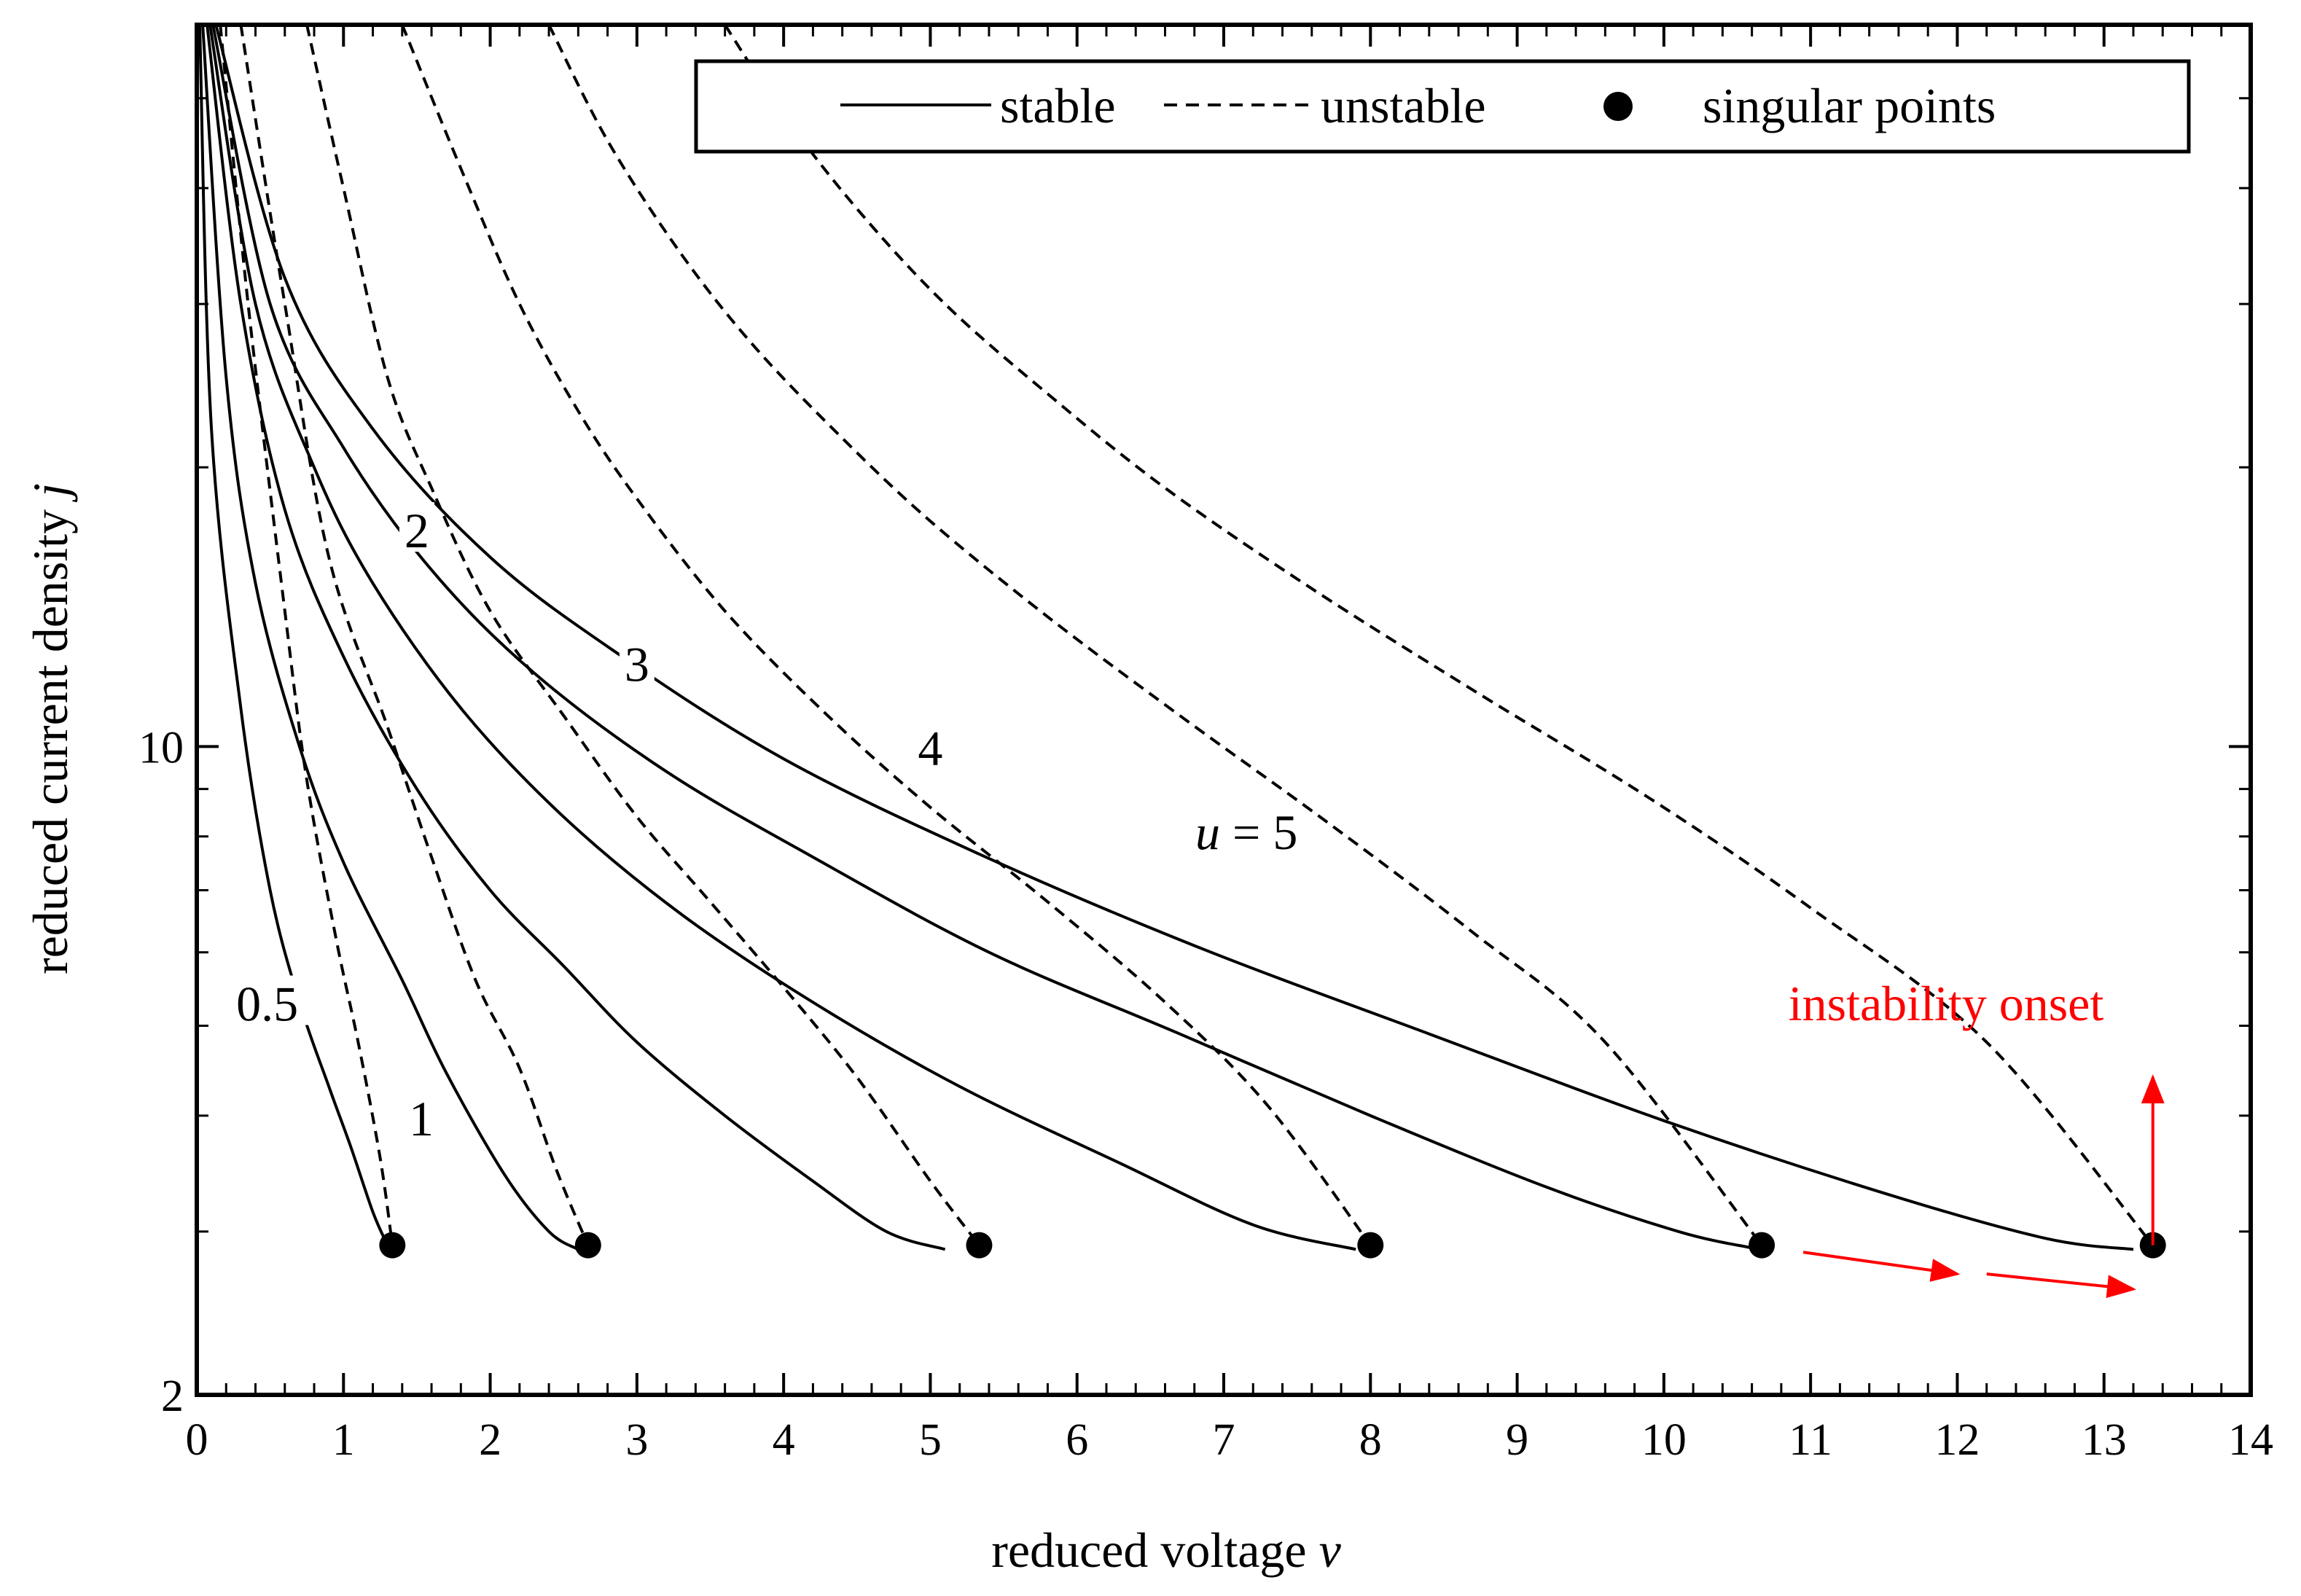 This screenshot has height=1596, width=2301. What do you see at coordinates (2250, 1440) in the screenshot?
I see `x-tick-label: 14` at bounding box center [2250, 1440].